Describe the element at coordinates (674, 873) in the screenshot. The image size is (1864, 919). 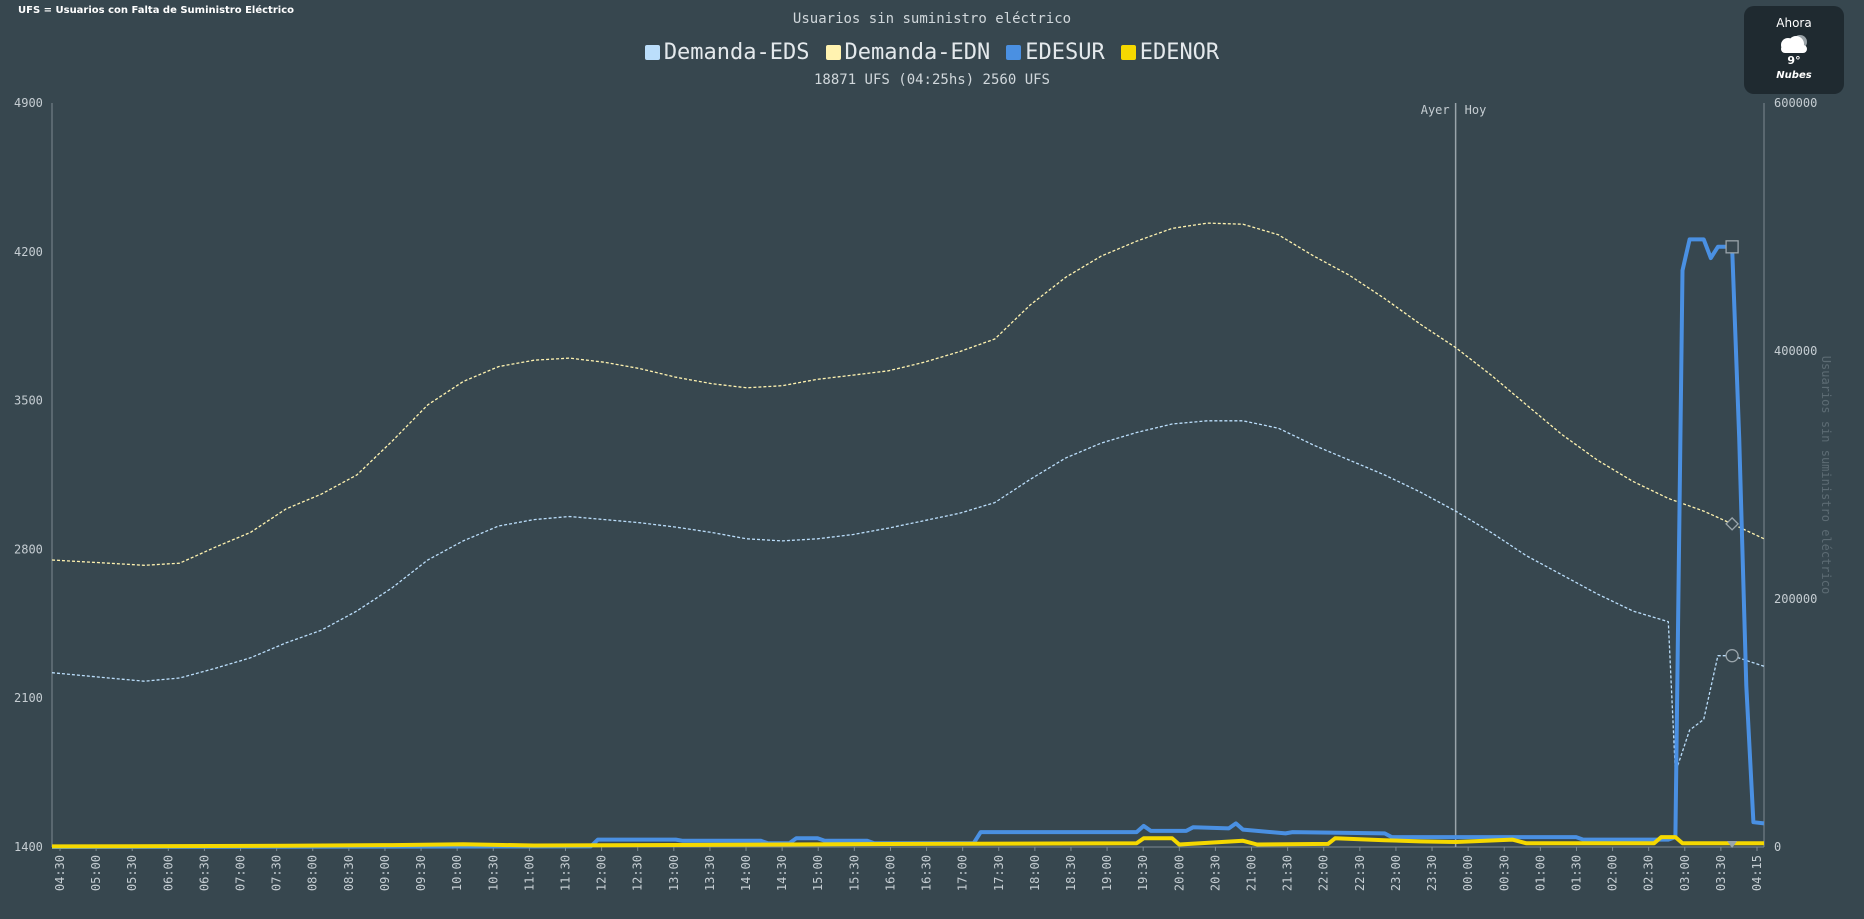
I see `x-tick-label: 13:00` at that location.